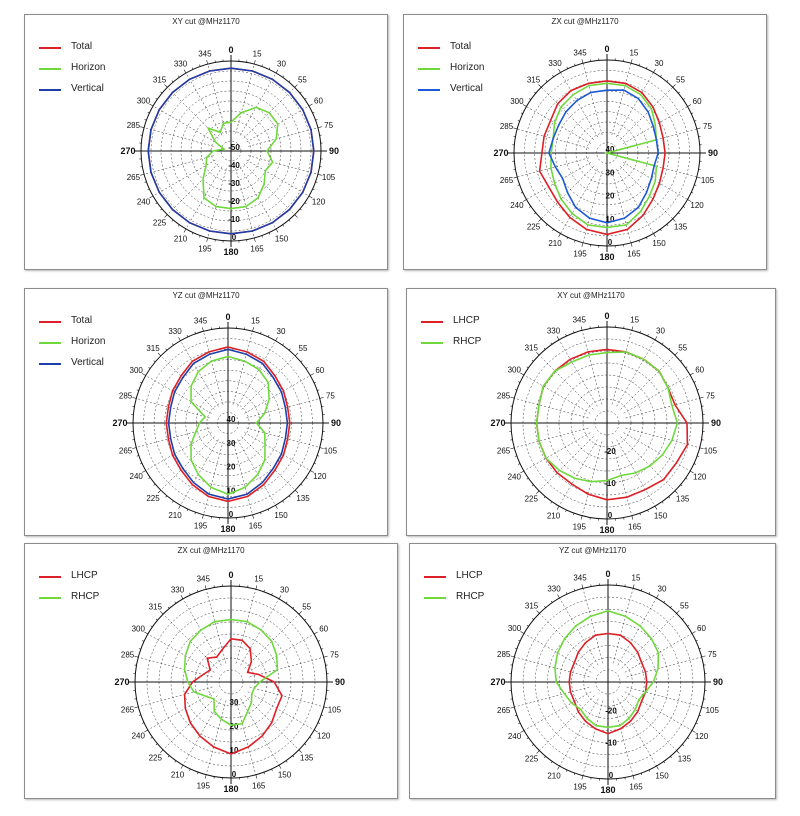 Image resolution: width=800 pixels, height=816 pixels. Describe the element at coordinates (633, 53) in the screenshot. I see `angle-label: 15` at that location.